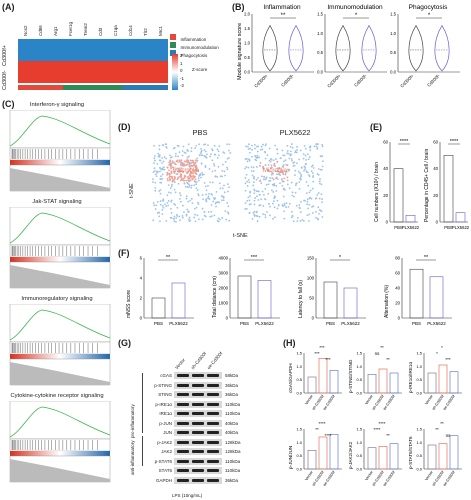 The image size is (471, 500). I want to click on f-ytick: 60, so click(397, 273).